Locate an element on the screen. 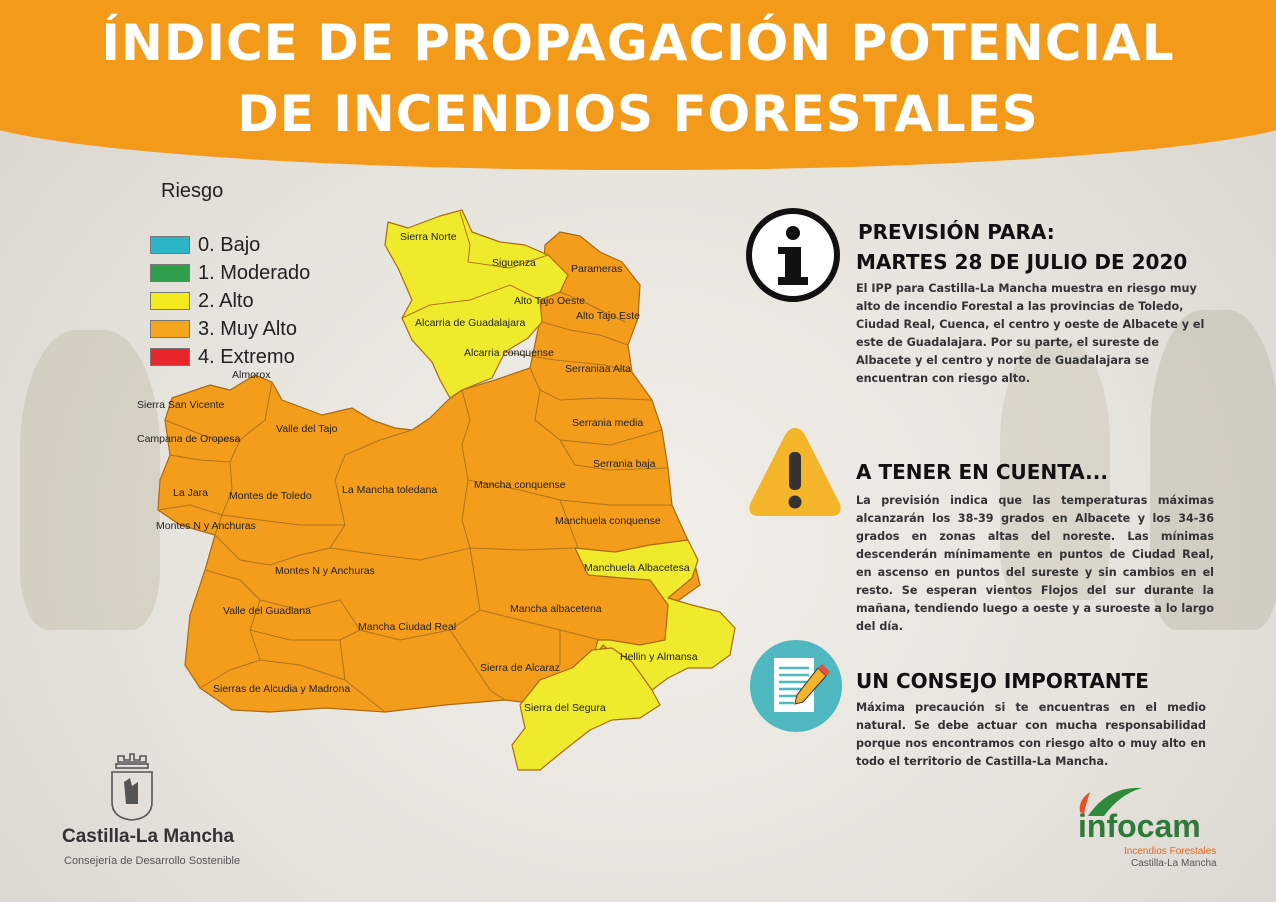  region-label: Serrania baja is located at coordinates (624, 464).